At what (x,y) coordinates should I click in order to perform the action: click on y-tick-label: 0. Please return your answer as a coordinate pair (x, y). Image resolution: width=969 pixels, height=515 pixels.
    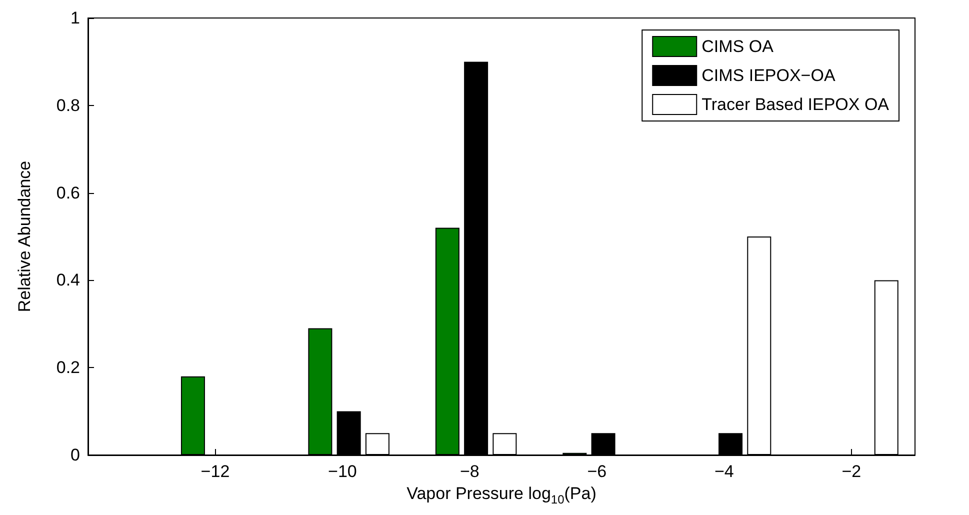
    Looking at the image, I should click on (75, 455).